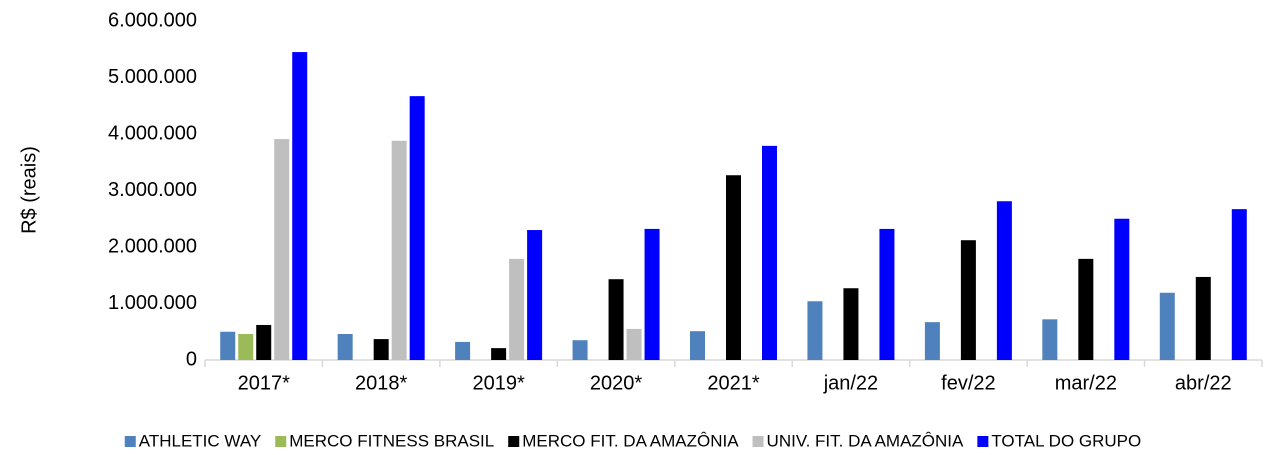 This screenshot has width=1266, height=455. I want to click on x-tick-label: 2021*, so click(733, 383).